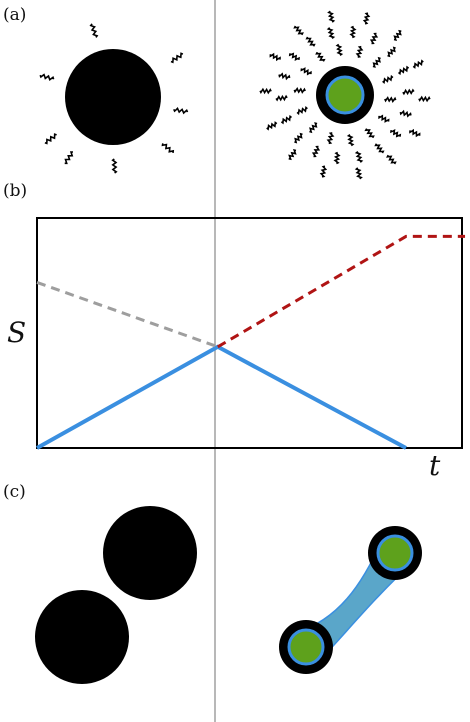  What do you see at coordinates (14, 492) in the screenshot?
I see `panel-c-label: (c)` at bounding box center [14, 492].